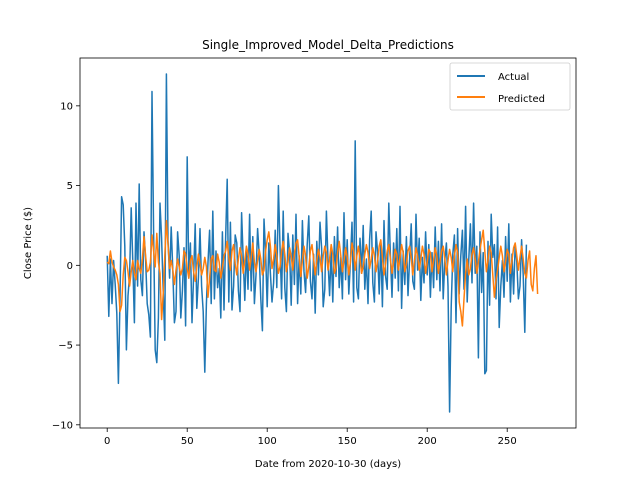  I want to click on legend: Actual Predicted, so click(510, 86).